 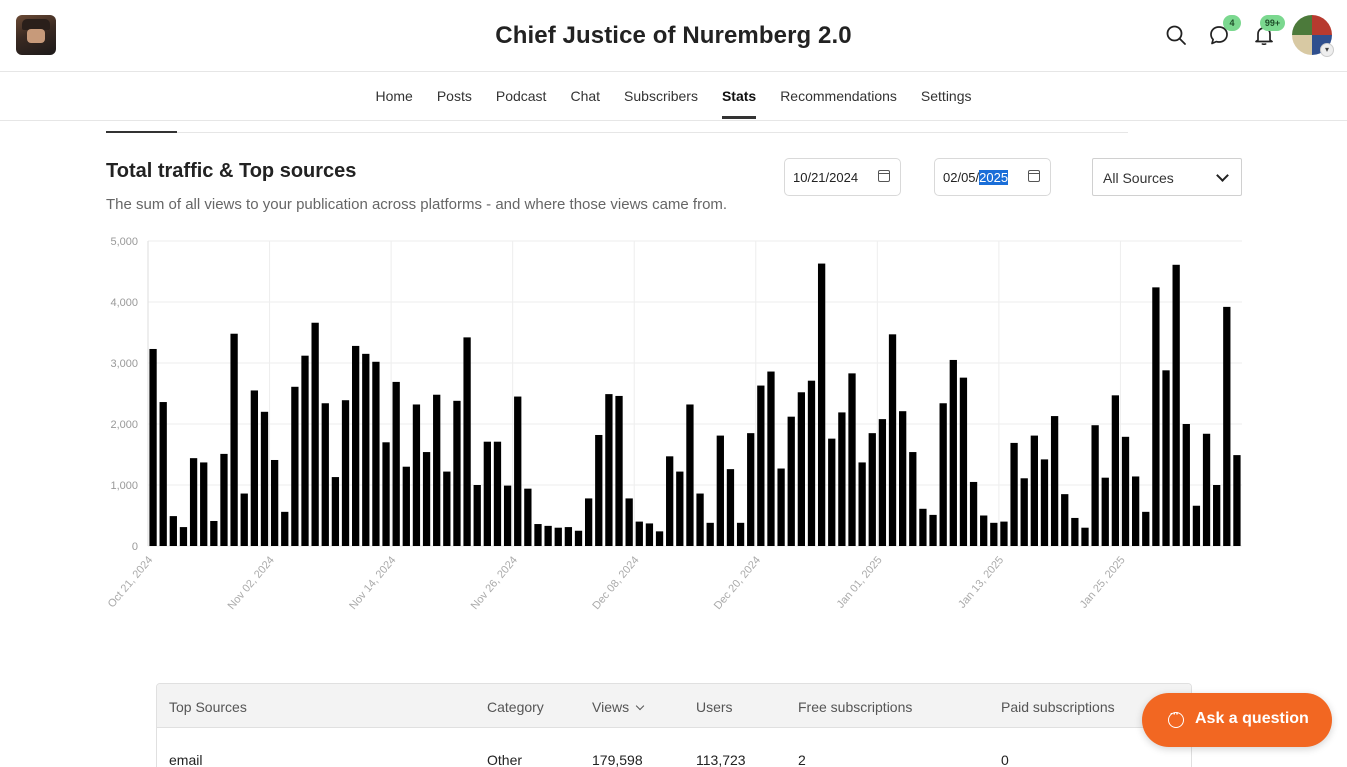 What do you see at coordinates (1103, 582) in the screenshot?
I see `x-tick-label: Jan 25, 2025` at bounding box center [1103, 582].